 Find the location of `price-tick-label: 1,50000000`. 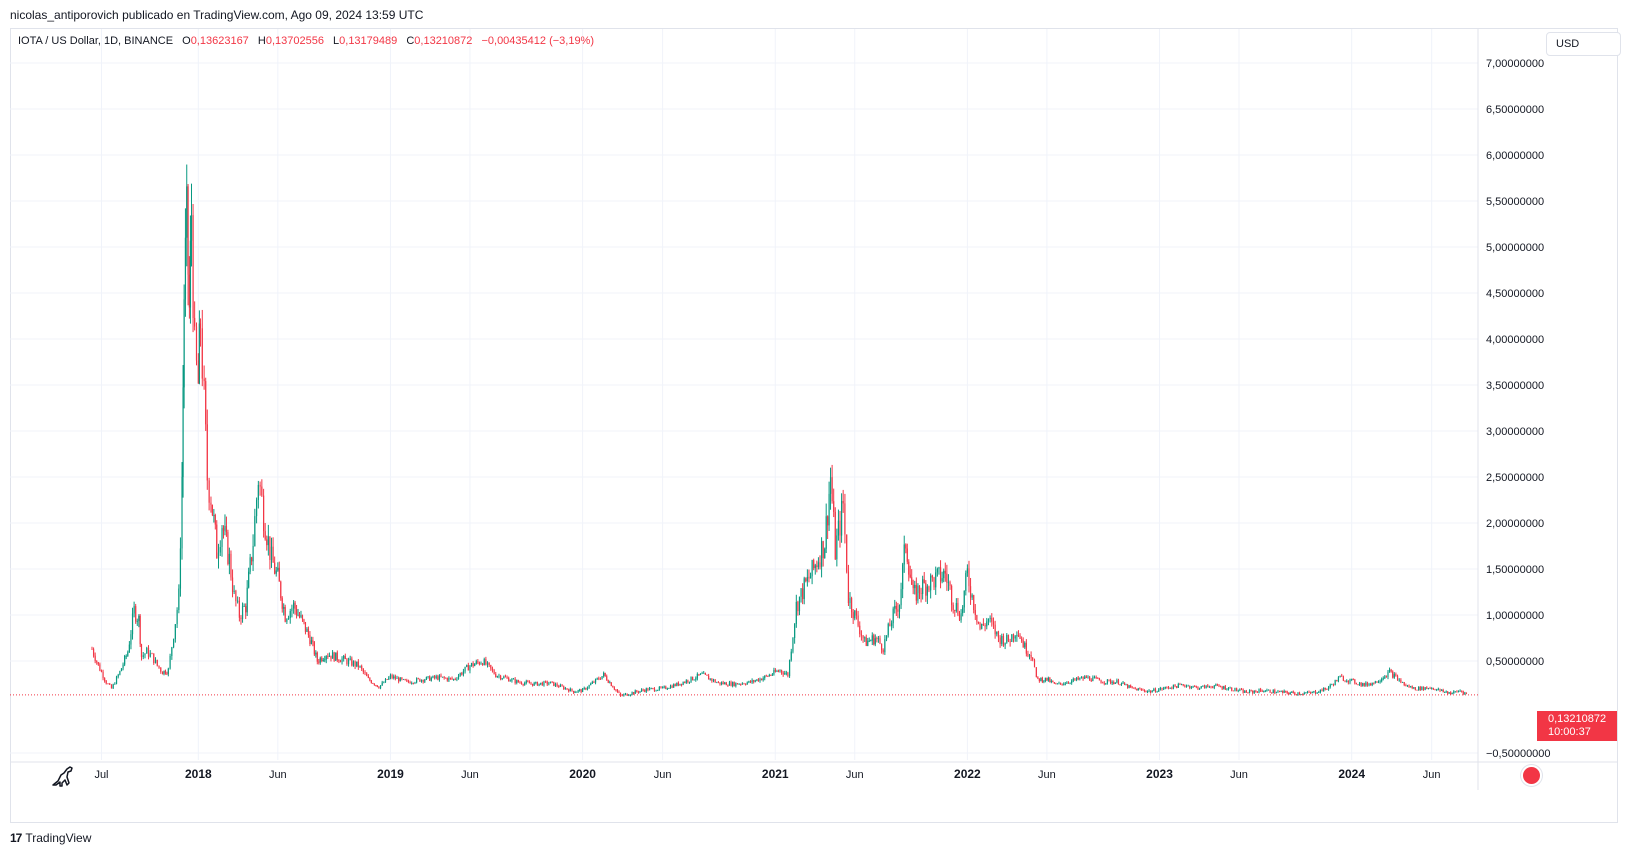

price-tick-label: 1,50000000 is located at coordinates (1515, 570).